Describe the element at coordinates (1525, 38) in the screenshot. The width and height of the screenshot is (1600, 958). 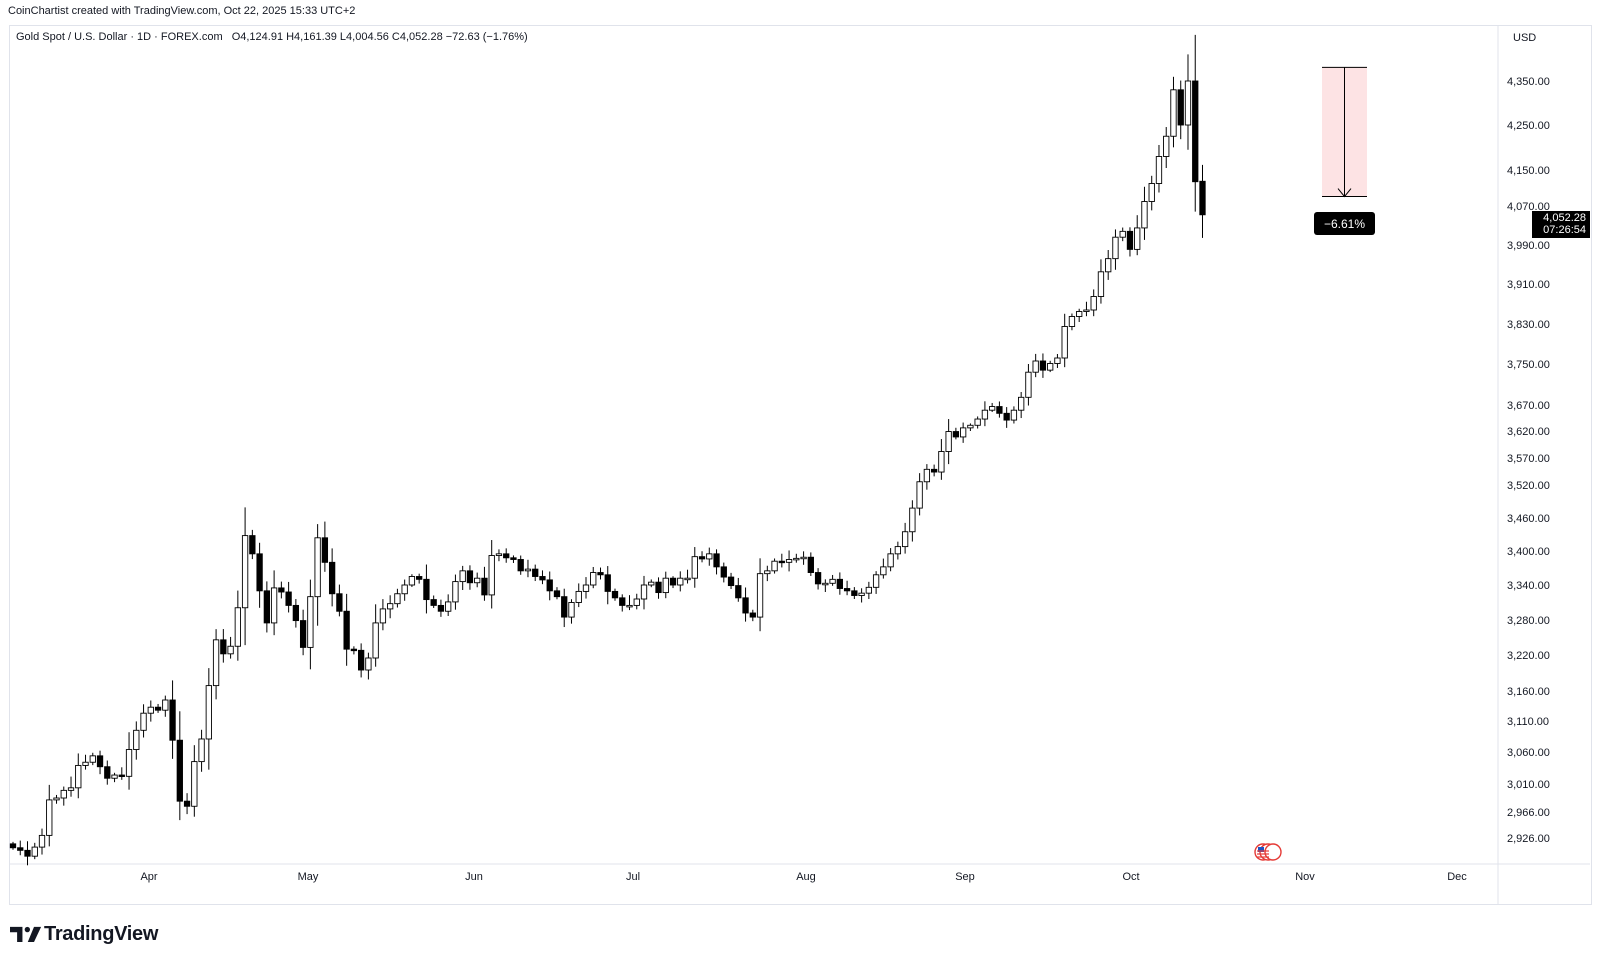
I see `currency-unit-label: USD` at that location.